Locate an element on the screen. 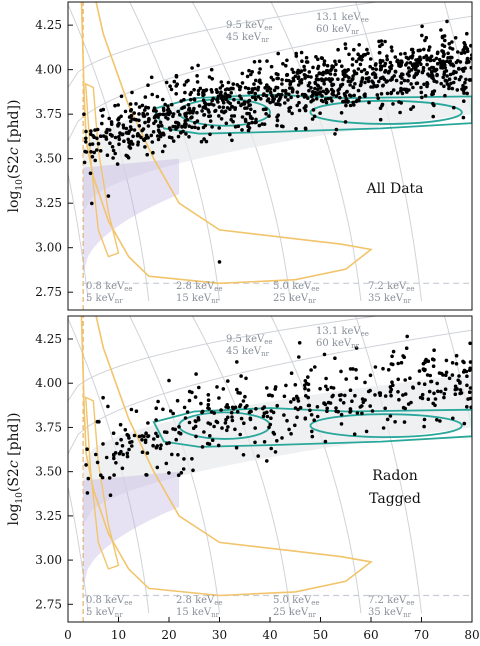 The image size is (480, 646). x-tick-label: 80 is located at coordinates (471, 635).